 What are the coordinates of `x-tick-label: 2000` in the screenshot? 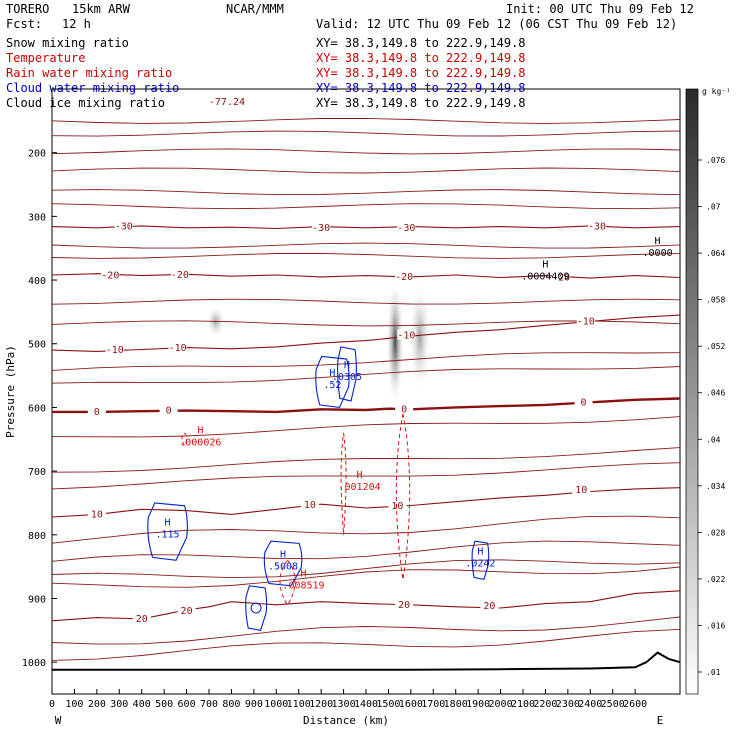 It's located at (501, 704).